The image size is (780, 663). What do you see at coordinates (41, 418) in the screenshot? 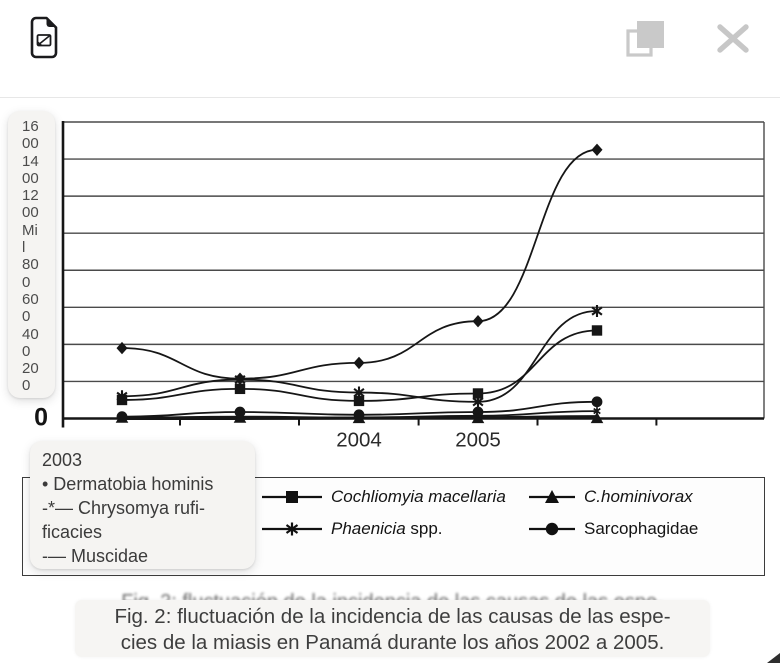
I see `y-zero-label: 0` at bounding box center [41, 418].